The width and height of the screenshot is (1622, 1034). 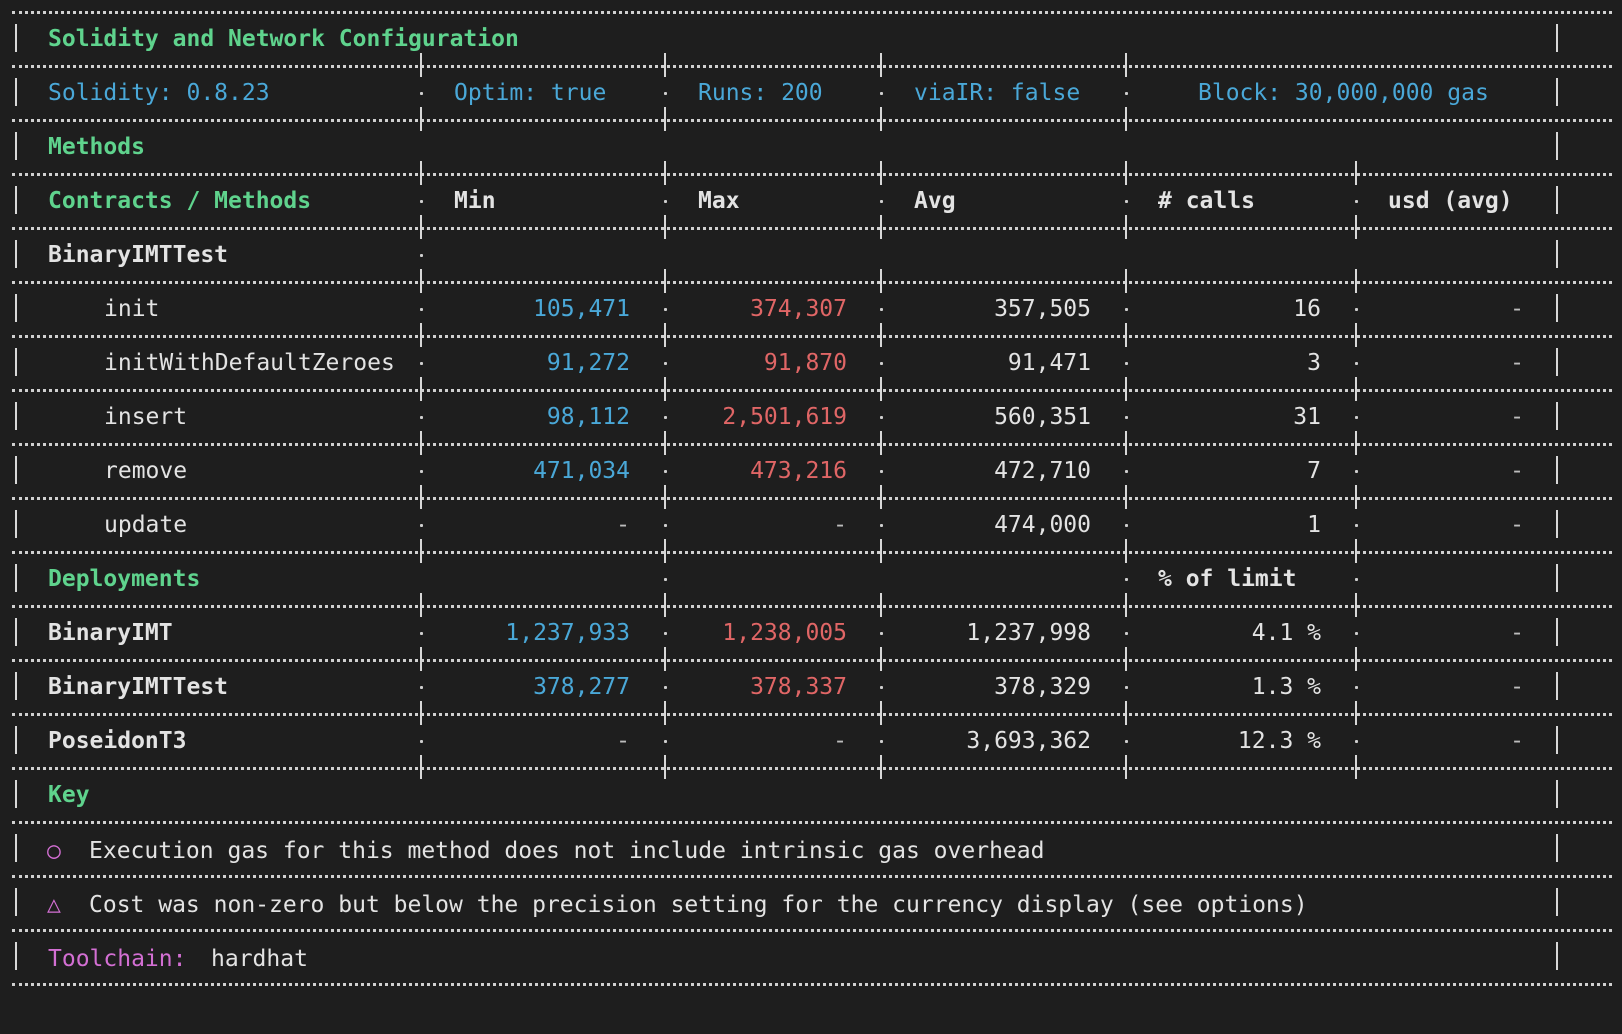 I want to click on header-avg: Avg, so click(x=935, y=201).